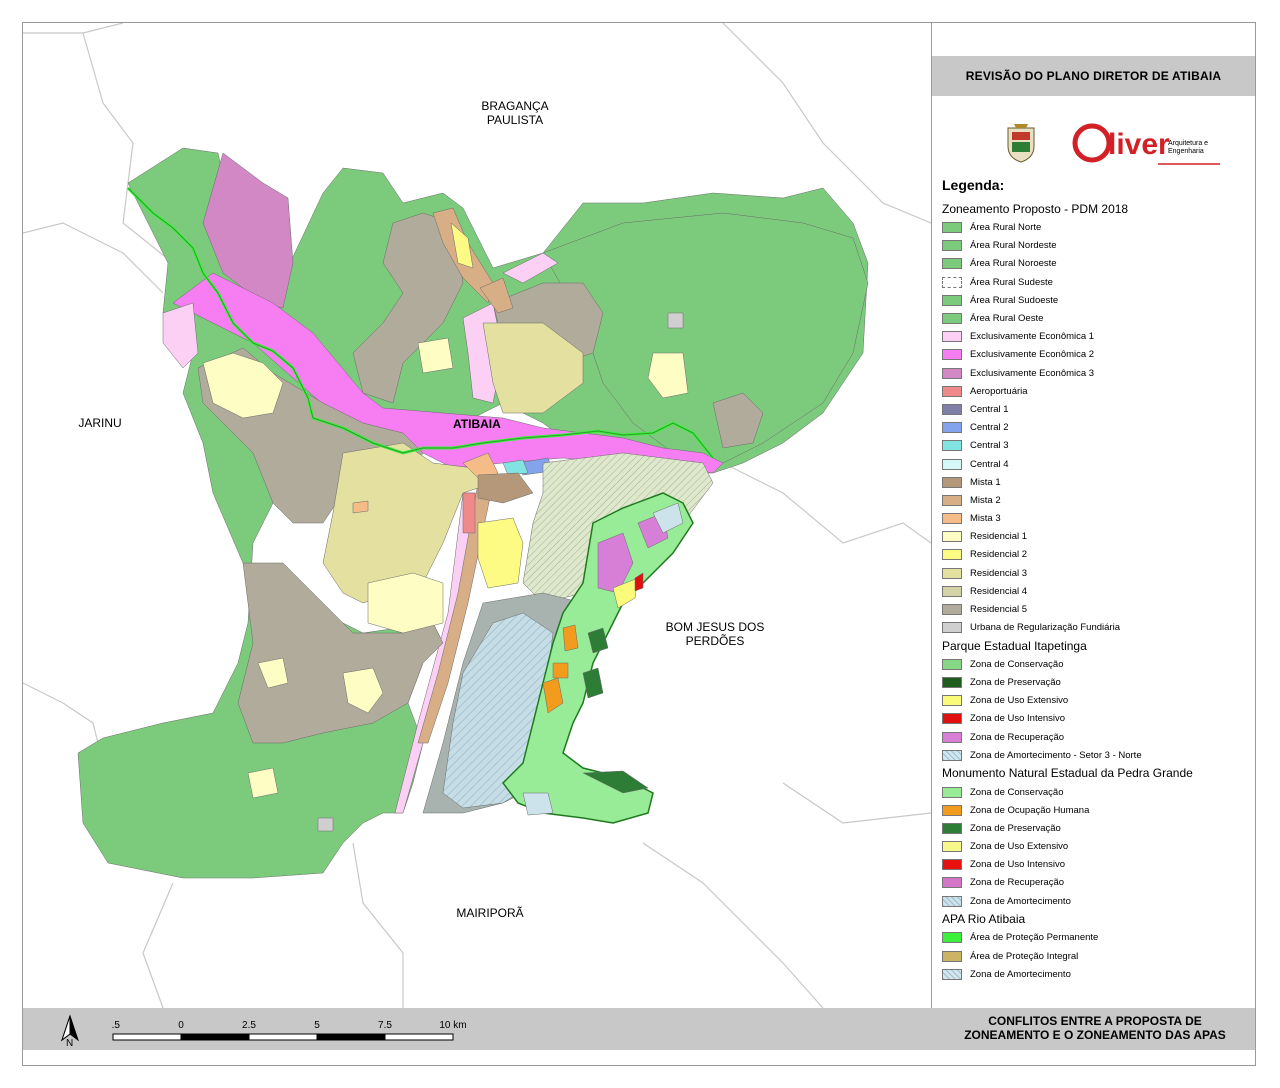 Image resolution: width=1280 pixels, height=1088 pixels. I want to click on zona-ocupacao-humana, so click(553, 695).